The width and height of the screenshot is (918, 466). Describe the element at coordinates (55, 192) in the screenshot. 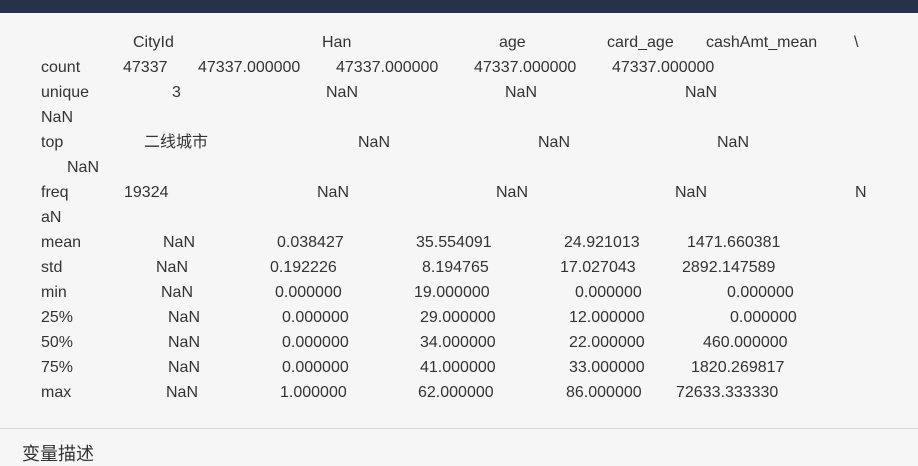

I see `row-label: freq` at that location.